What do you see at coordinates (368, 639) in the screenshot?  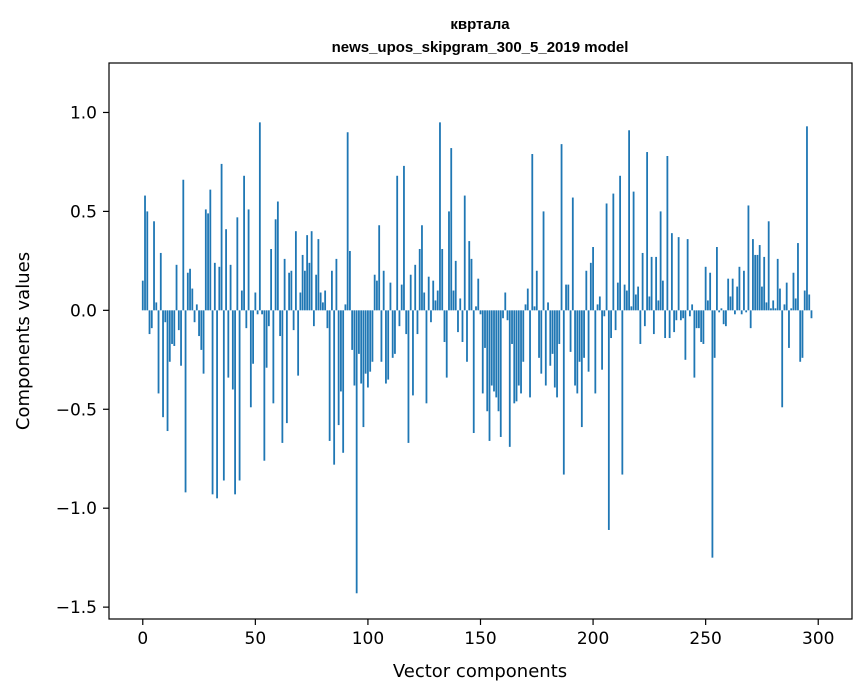 I see `x-tick-label: 100` at bounding box center [368, 639].